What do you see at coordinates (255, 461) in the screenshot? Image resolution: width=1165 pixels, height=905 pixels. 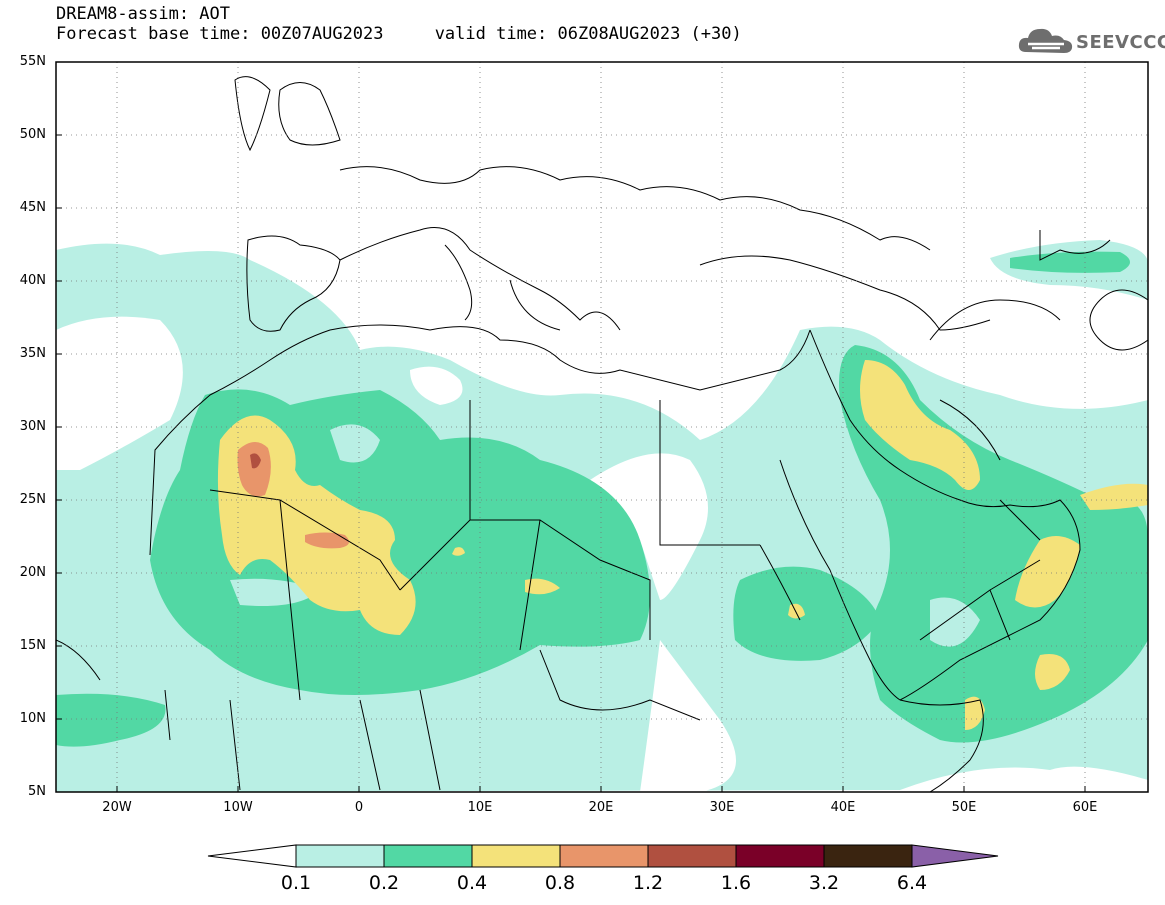 I see `aot-level-1.2-field` at bounding box center [255, 461].